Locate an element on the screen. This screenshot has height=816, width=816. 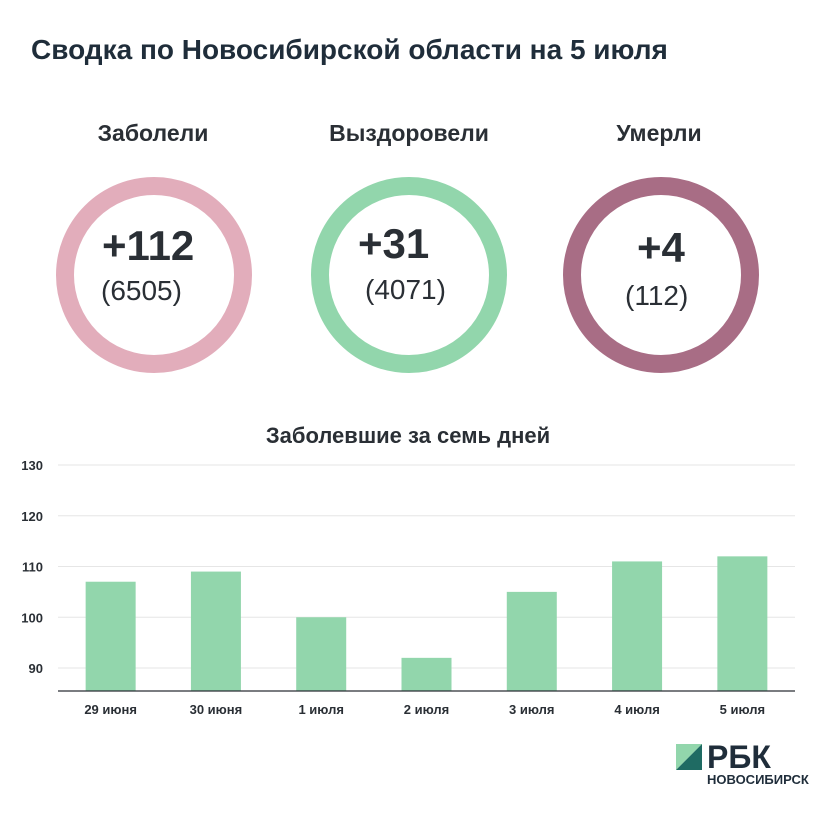
stat-title-infected: Заболели is located at coordinates (153, 133).